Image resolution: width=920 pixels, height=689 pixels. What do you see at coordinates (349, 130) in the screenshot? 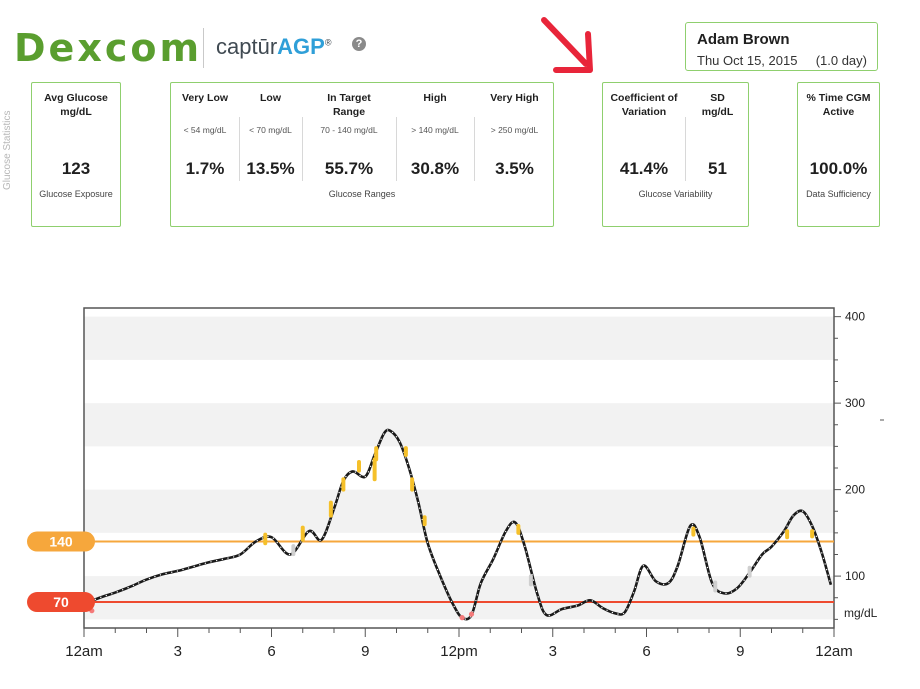
I see `in-target-range: 70 - 140 mg/dL` at bounding box center [349, 130].